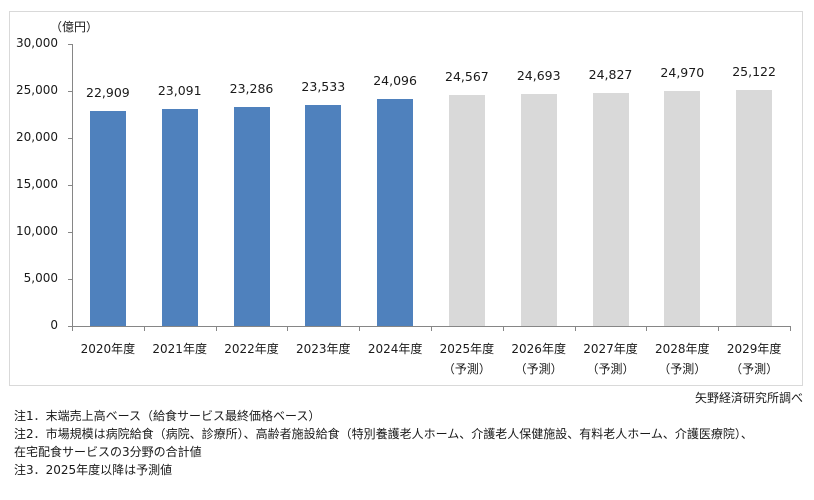  I want to click on y-tick-label: 10,000, so click(37, 231).